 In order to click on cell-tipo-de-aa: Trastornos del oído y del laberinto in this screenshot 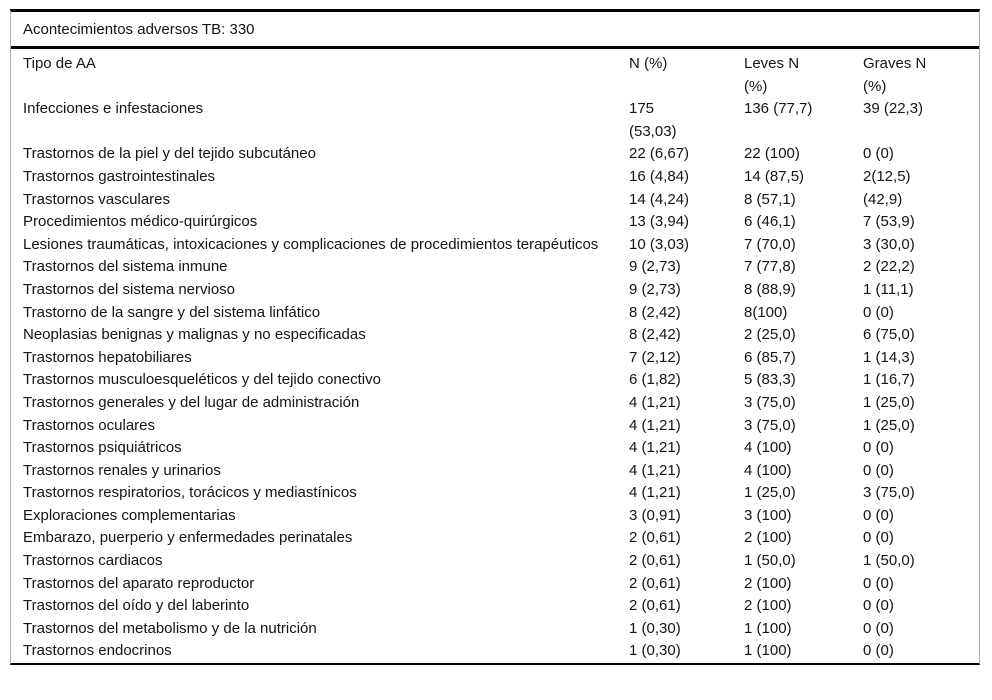, I will do `click(136, 606)`.